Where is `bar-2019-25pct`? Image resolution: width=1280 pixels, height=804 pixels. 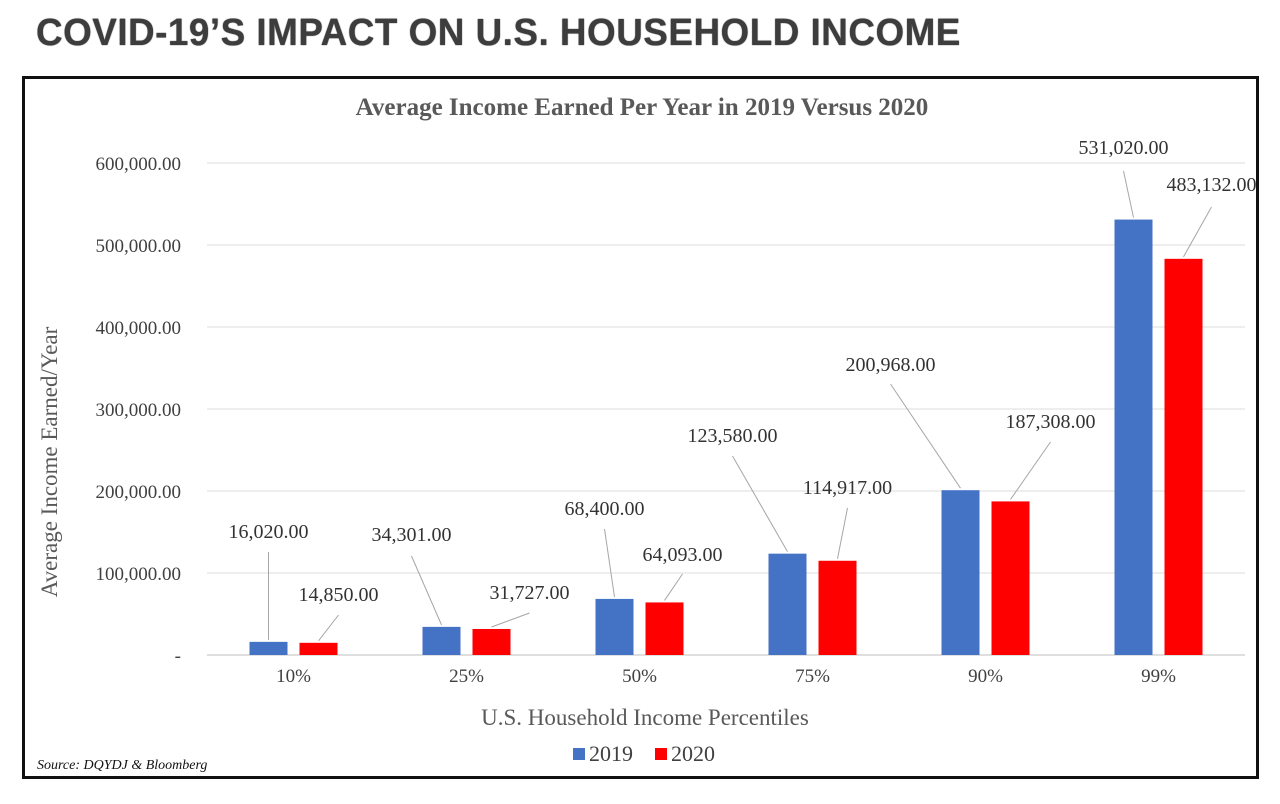
bar-2019-25pct is located at coordinates (441, 640).